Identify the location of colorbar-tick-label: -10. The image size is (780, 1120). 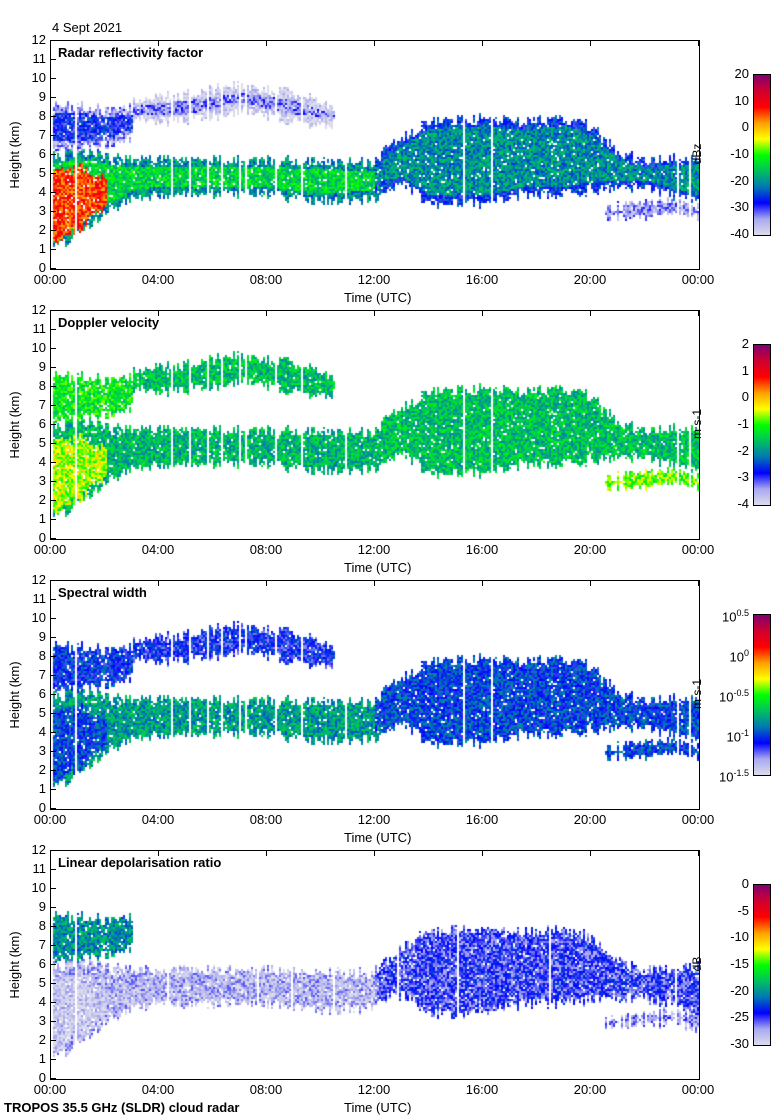
(739, 153).